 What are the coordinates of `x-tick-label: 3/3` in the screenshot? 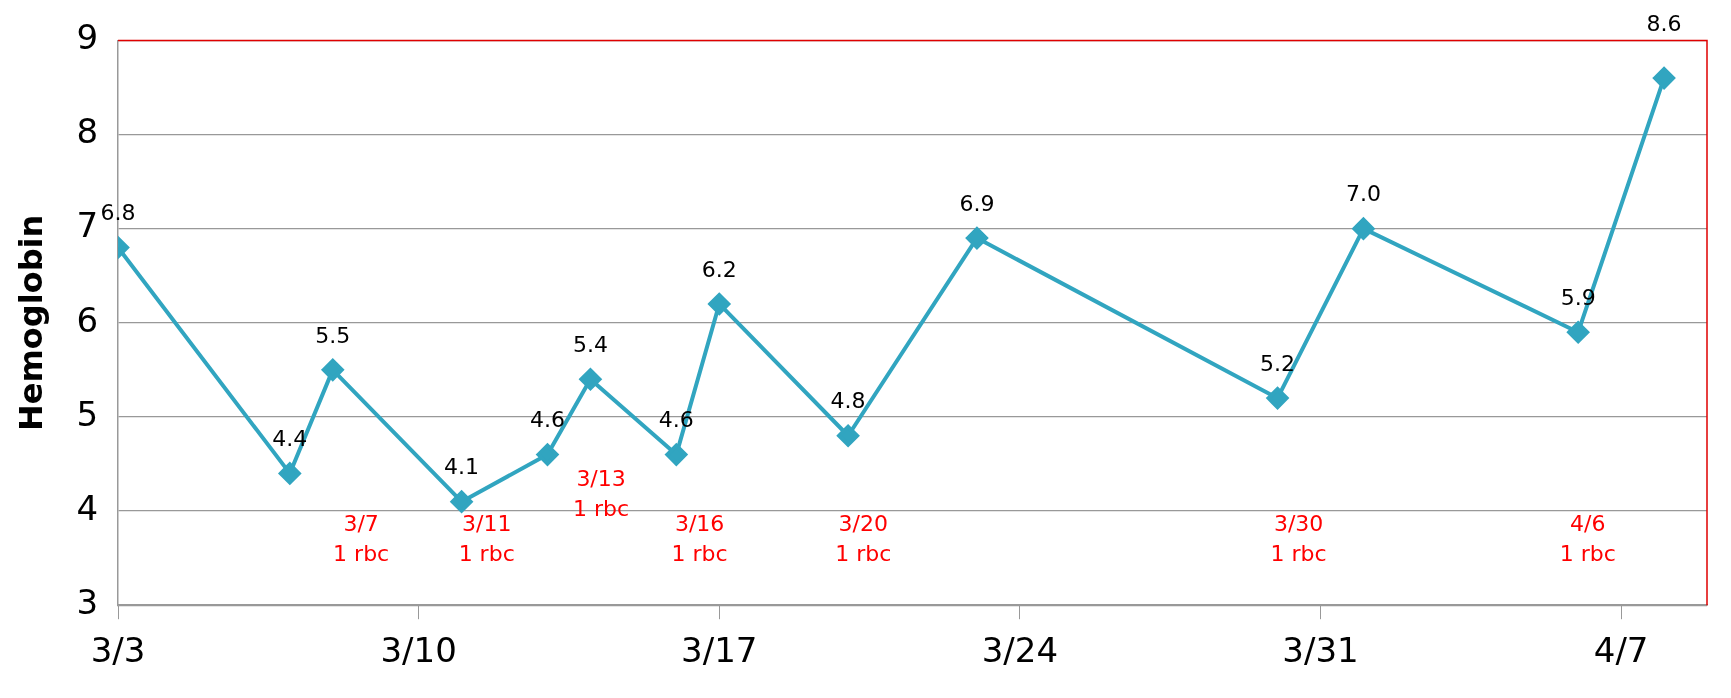 It's located at (118, 650).